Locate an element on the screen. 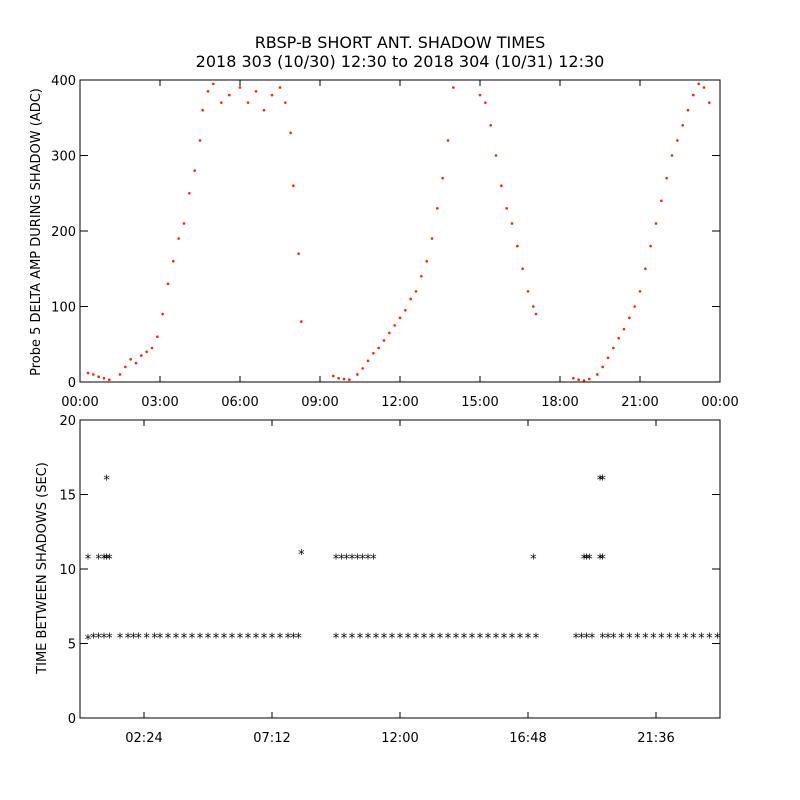 The height and width of the screenshot is (800, 800). top-x-tick-label: 12:00 is located at coordinates (399, 402).